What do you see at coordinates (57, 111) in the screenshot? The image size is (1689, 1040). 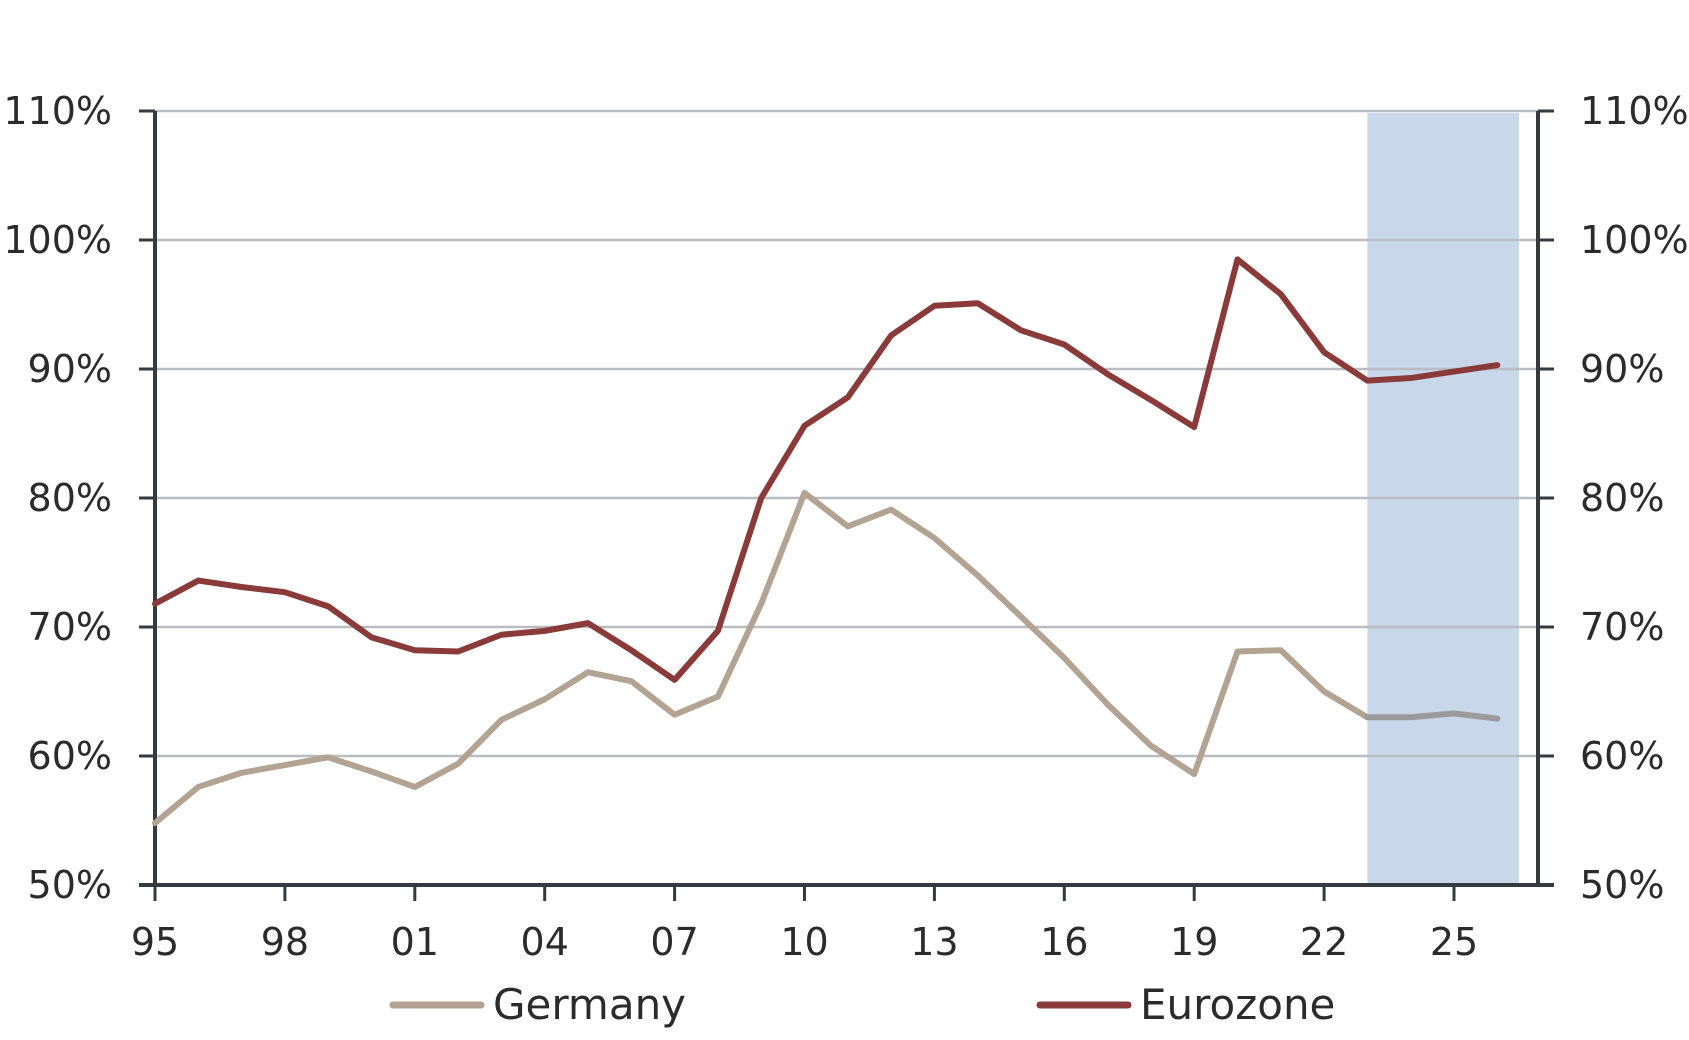 I see `left-y-tick-label: 110%` at bounding box center [57, 111].